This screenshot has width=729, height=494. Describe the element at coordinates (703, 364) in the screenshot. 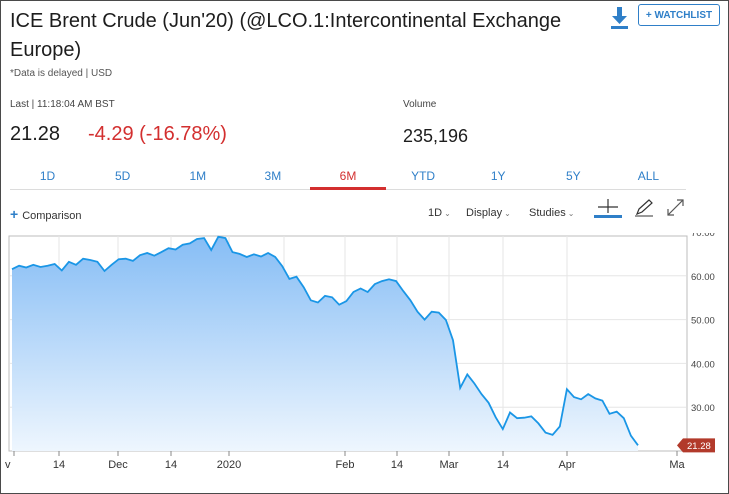

I see `y-tick-label: 40.00` at that location.